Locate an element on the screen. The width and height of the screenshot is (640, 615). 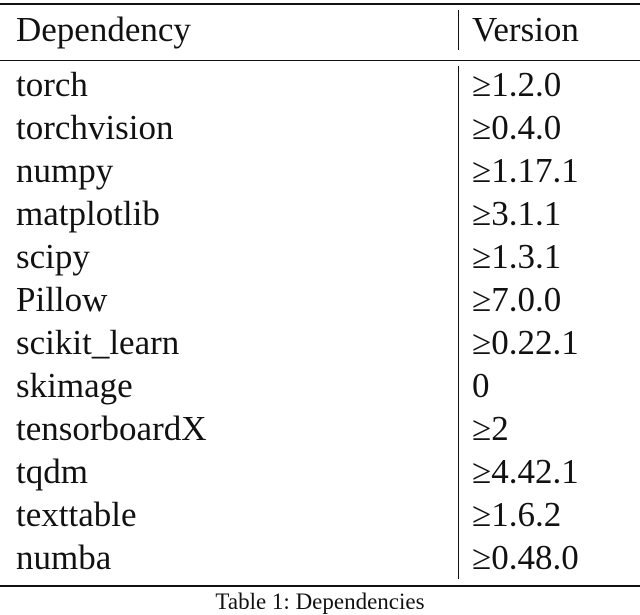
body-column-divider is located at coordinates (458, 322).